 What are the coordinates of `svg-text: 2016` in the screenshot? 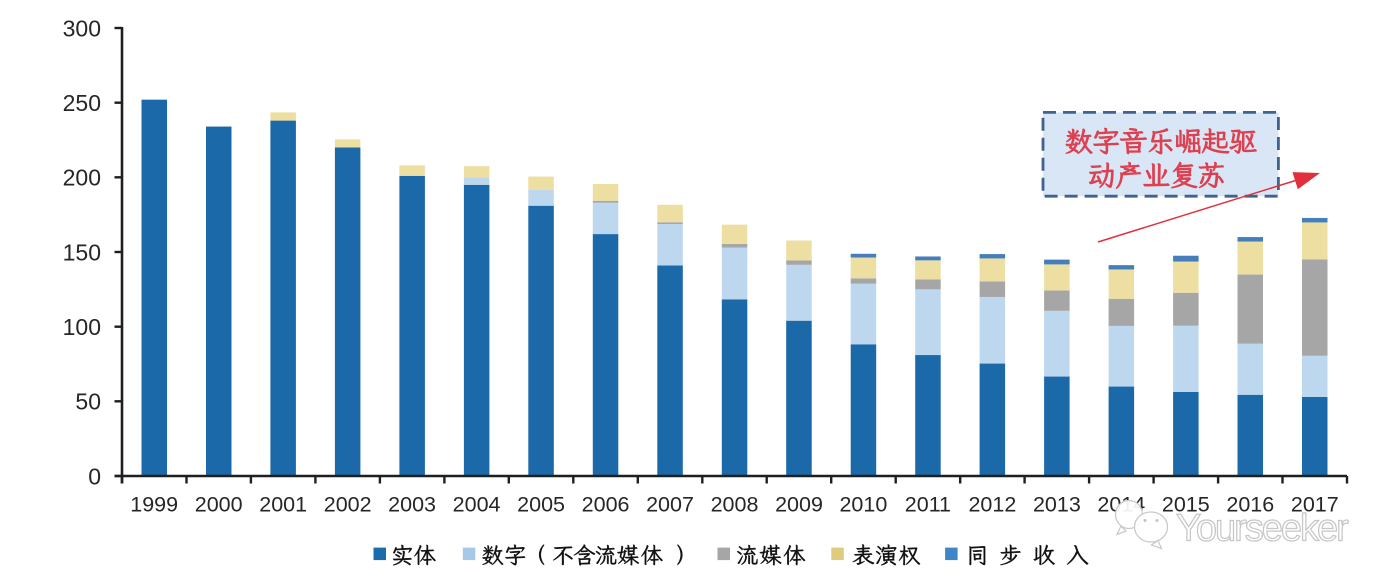 It's located at (1250, 505).